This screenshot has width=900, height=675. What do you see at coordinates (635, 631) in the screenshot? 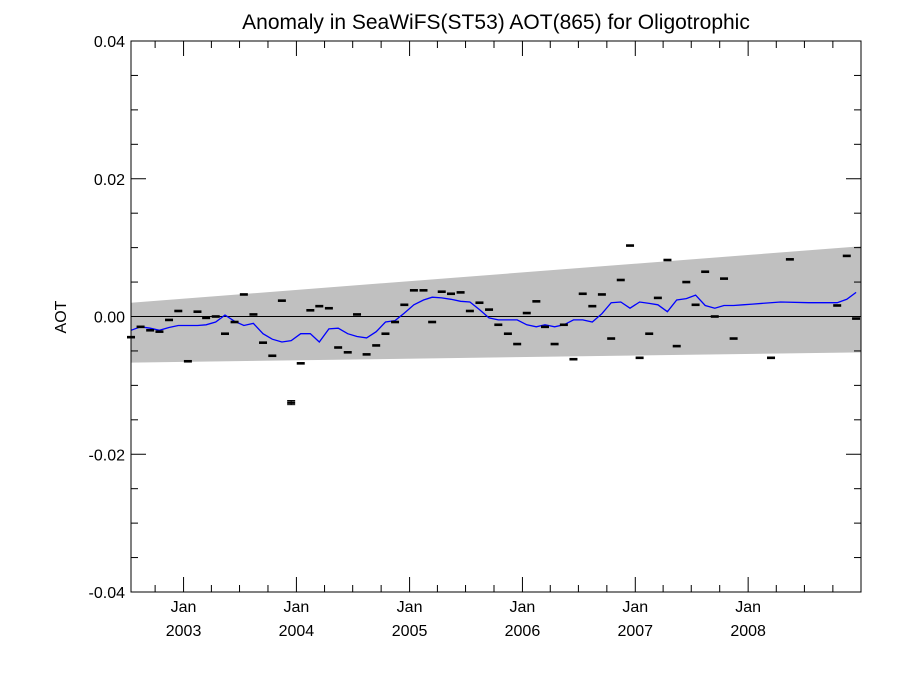
I see `x-tick-label-year: 2007` at bounding box center [635, 631].